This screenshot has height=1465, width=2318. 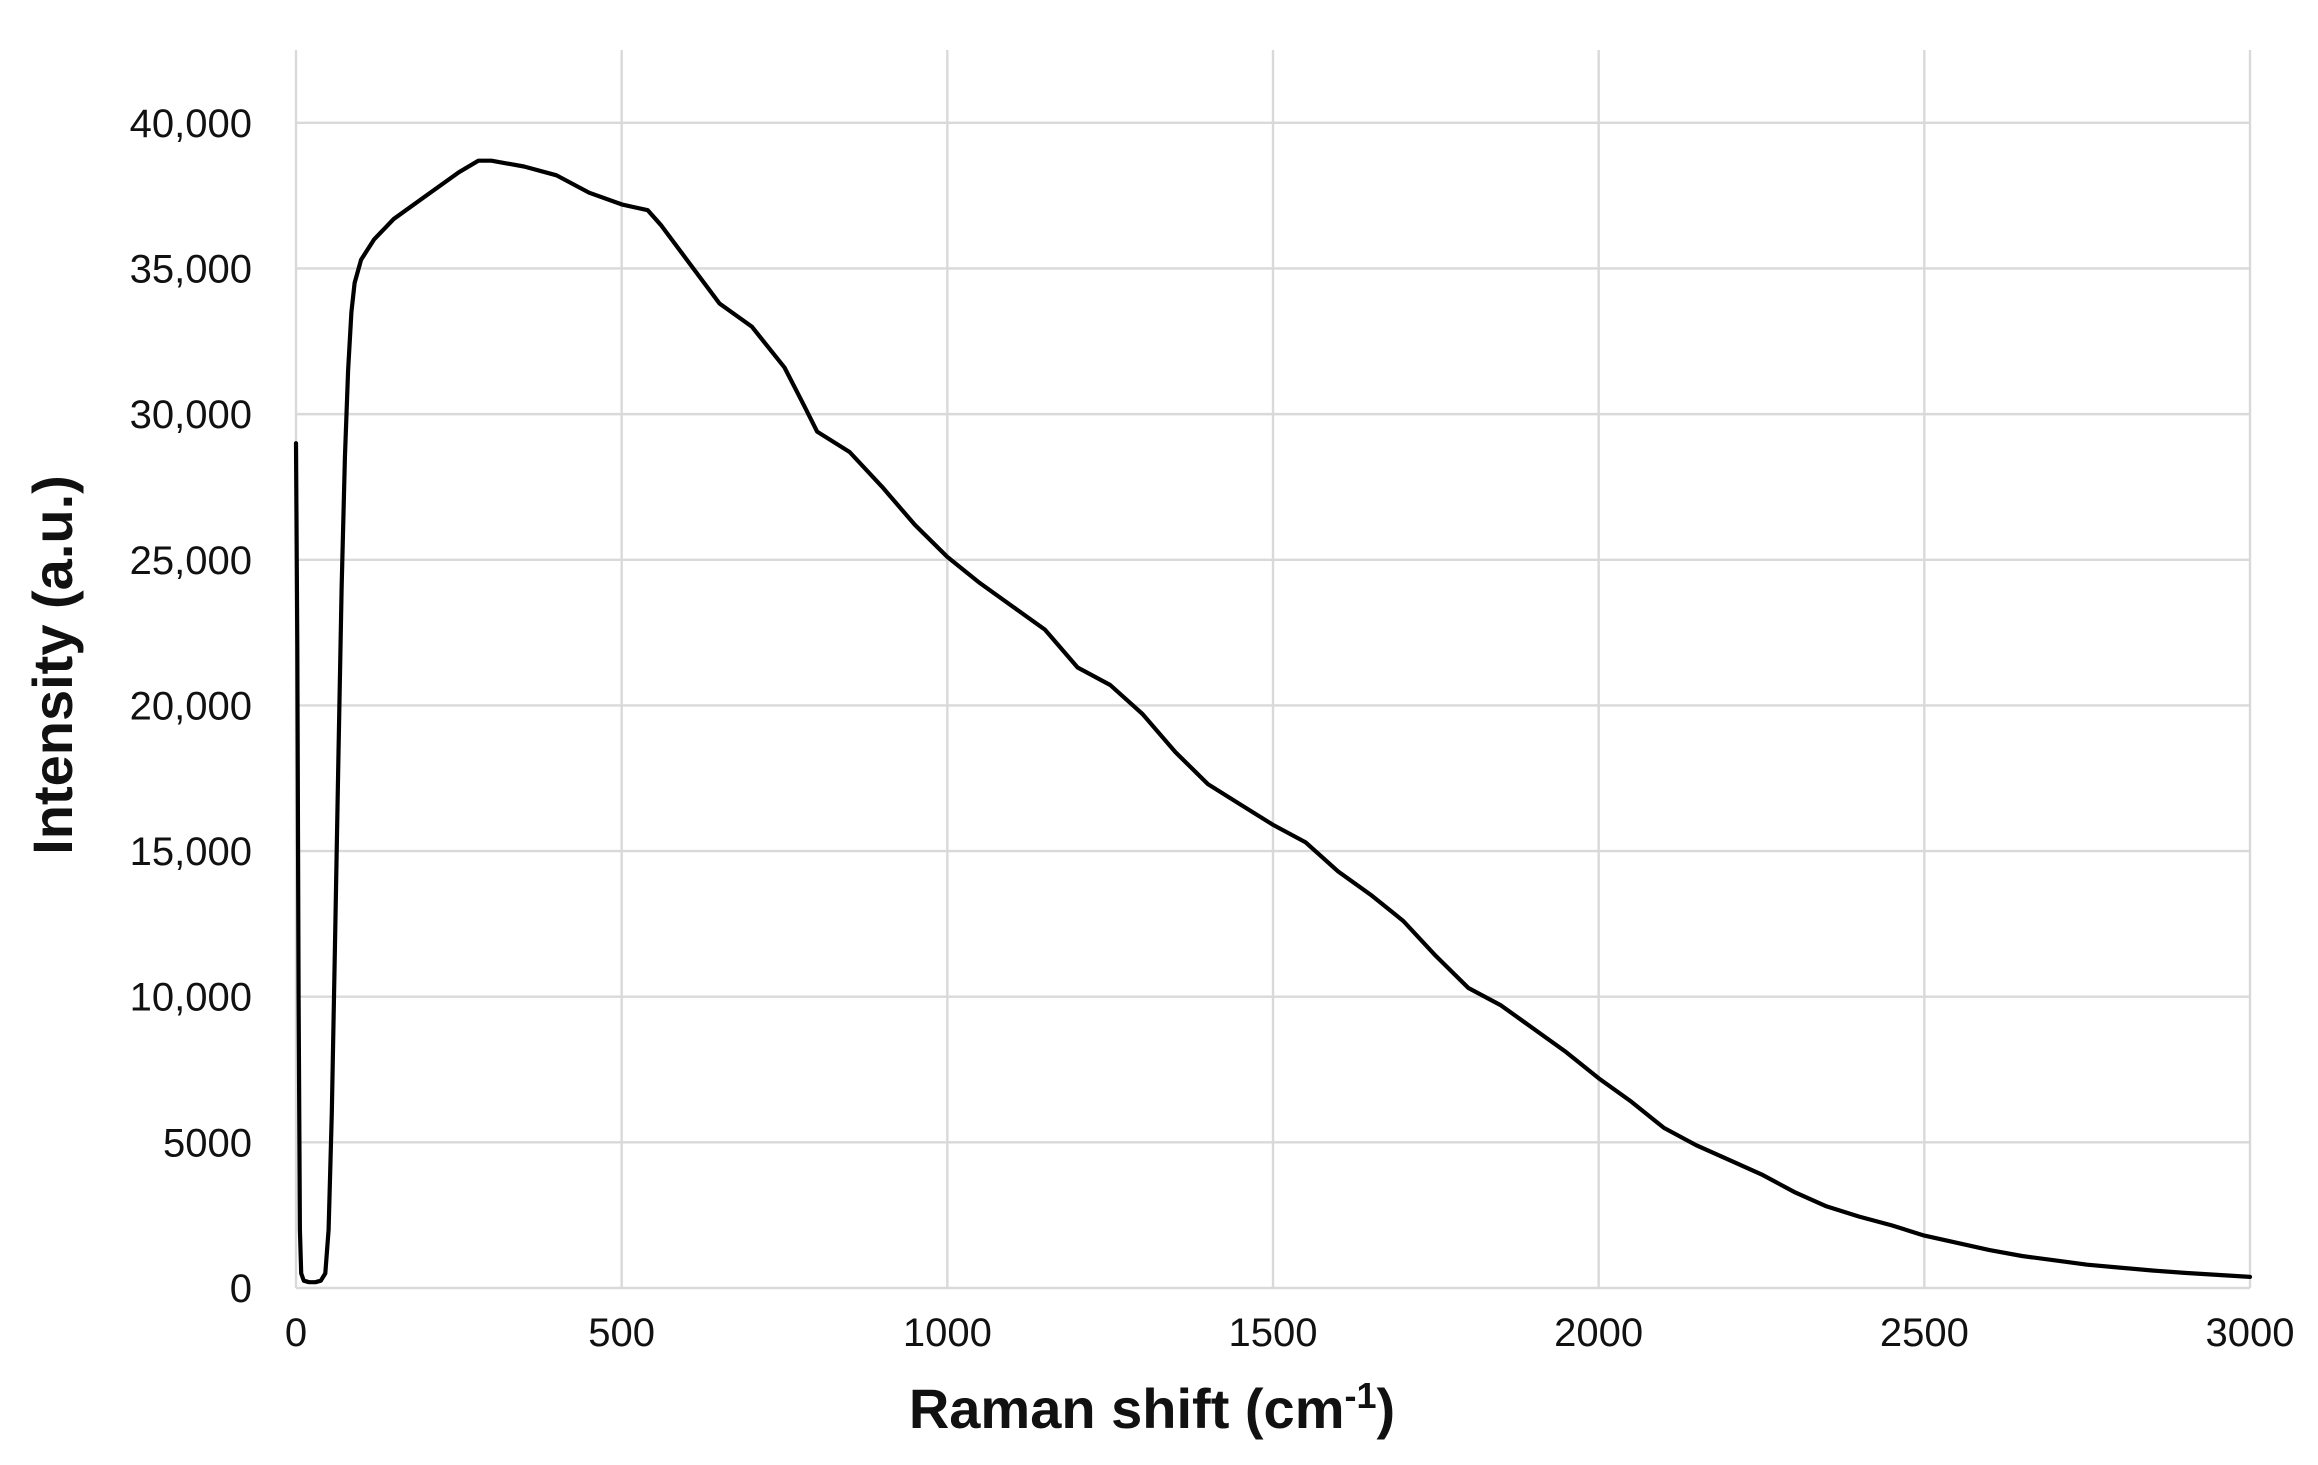 I want to click on y-tick-label-20000: 20,000, so click(x=191, y=706).